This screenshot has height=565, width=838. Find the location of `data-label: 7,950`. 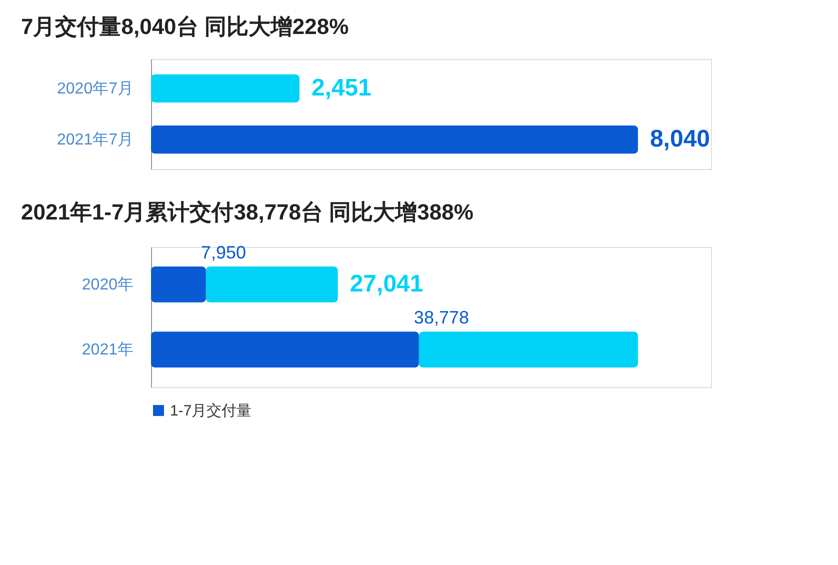

data-label: 7,950 is located at coordinates (223, 252).